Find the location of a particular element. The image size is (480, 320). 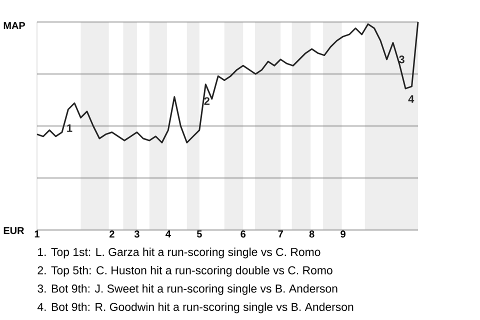

annotation: 1 is located at coordinates (69, 128).